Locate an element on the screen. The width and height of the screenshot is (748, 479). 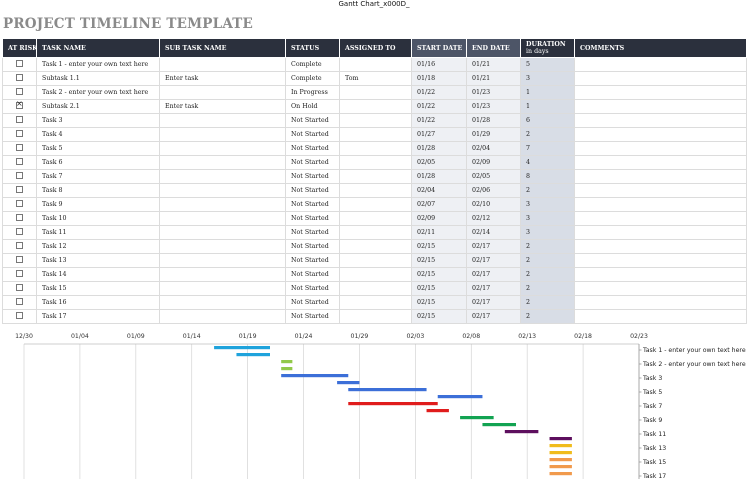
end-date-cell: 02/06 is located at coordinates (493, 190).